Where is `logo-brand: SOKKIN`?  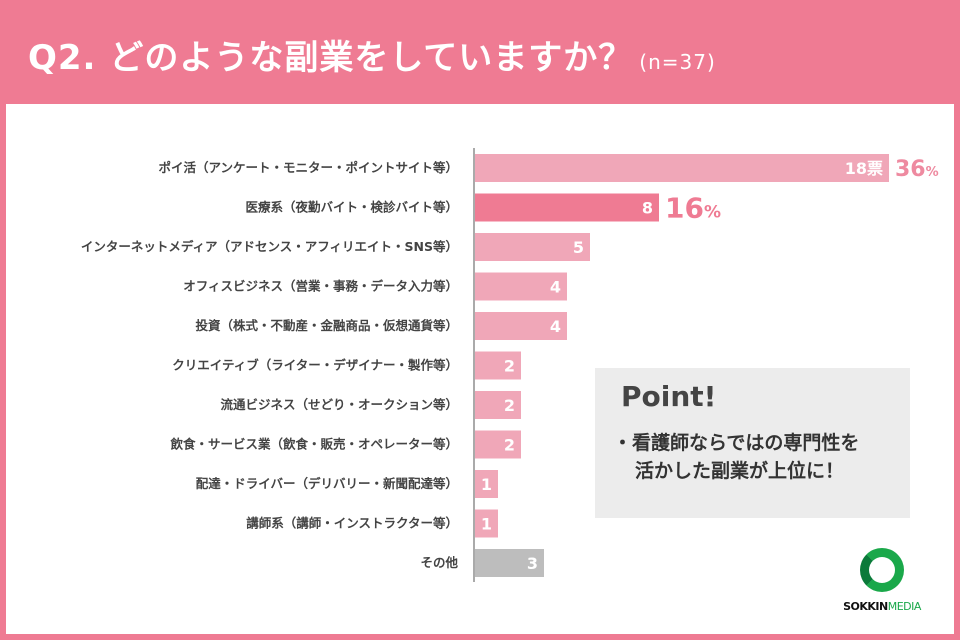
logo-brand: SOKKIN is located at coordinates (865, 606).